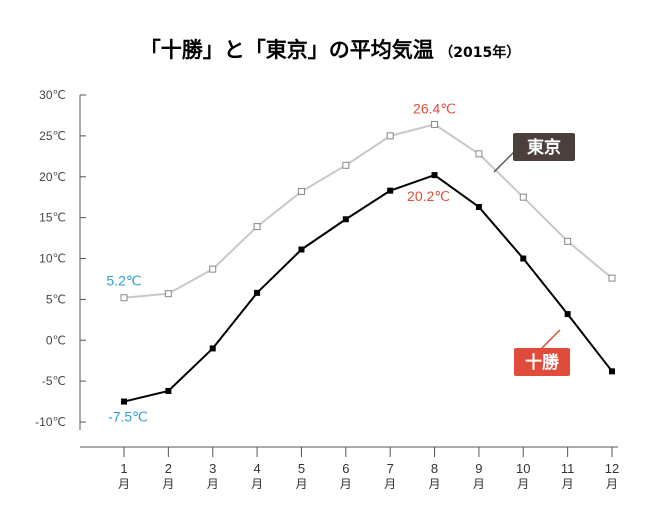 The height and width of the screenshot is (520, 660). What do you see at coordinates (52, 177) in the screenshot?
I see `y-tick-label: 20℃` at bounding box center [52, 177].